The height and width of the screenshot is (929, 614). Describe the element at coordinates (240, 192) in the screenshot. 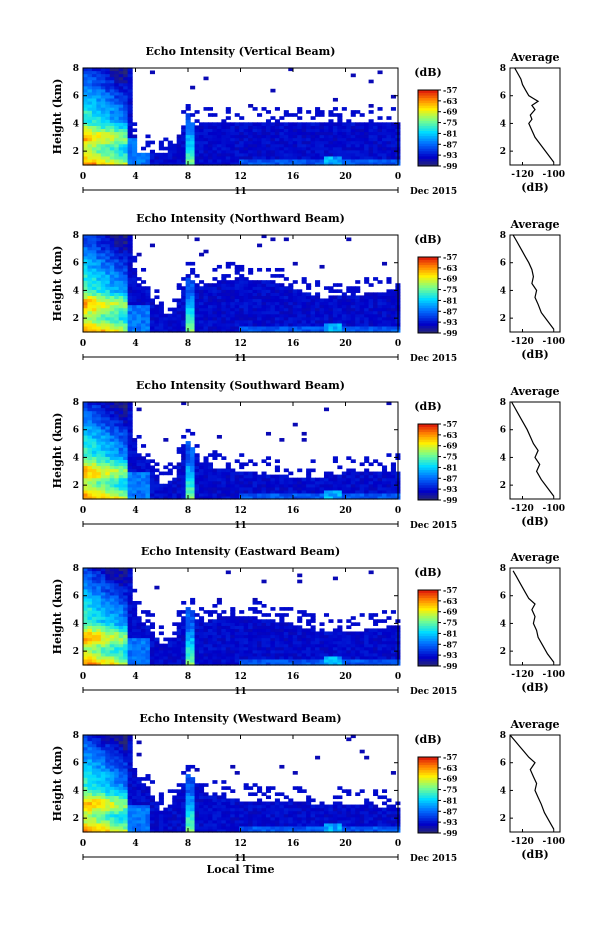

I see `date-label: 11` at that location.